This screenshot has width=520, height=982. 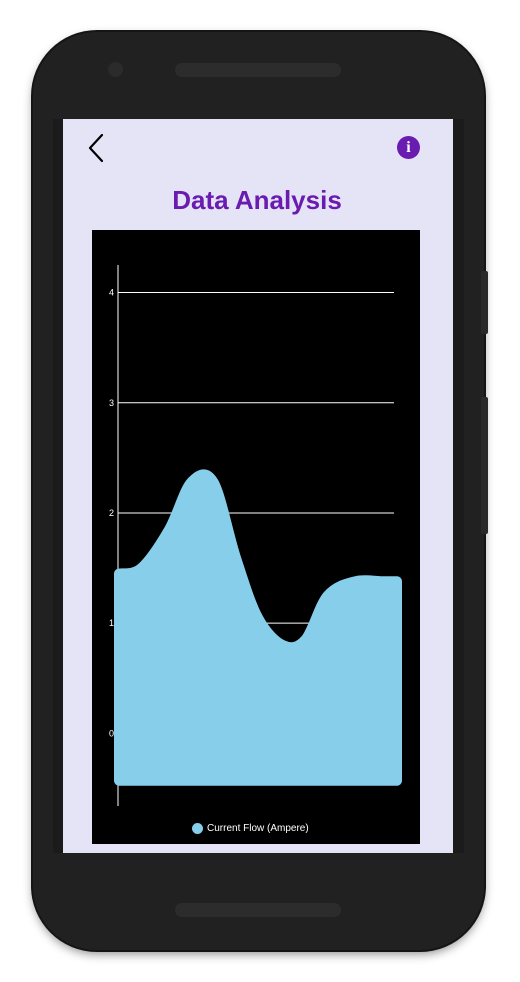 What do you see at coordinates (258, 910) in the screenshot?
I see `bottom-speaker` at bounding box center [258, 910].